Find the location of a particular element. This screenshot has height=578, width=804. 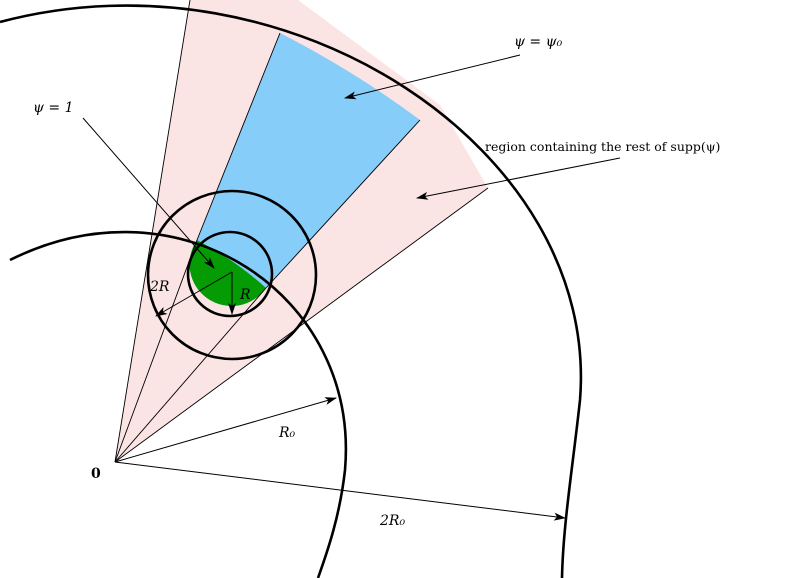

label-R0: R₀ is located at coordinates (287, 433).